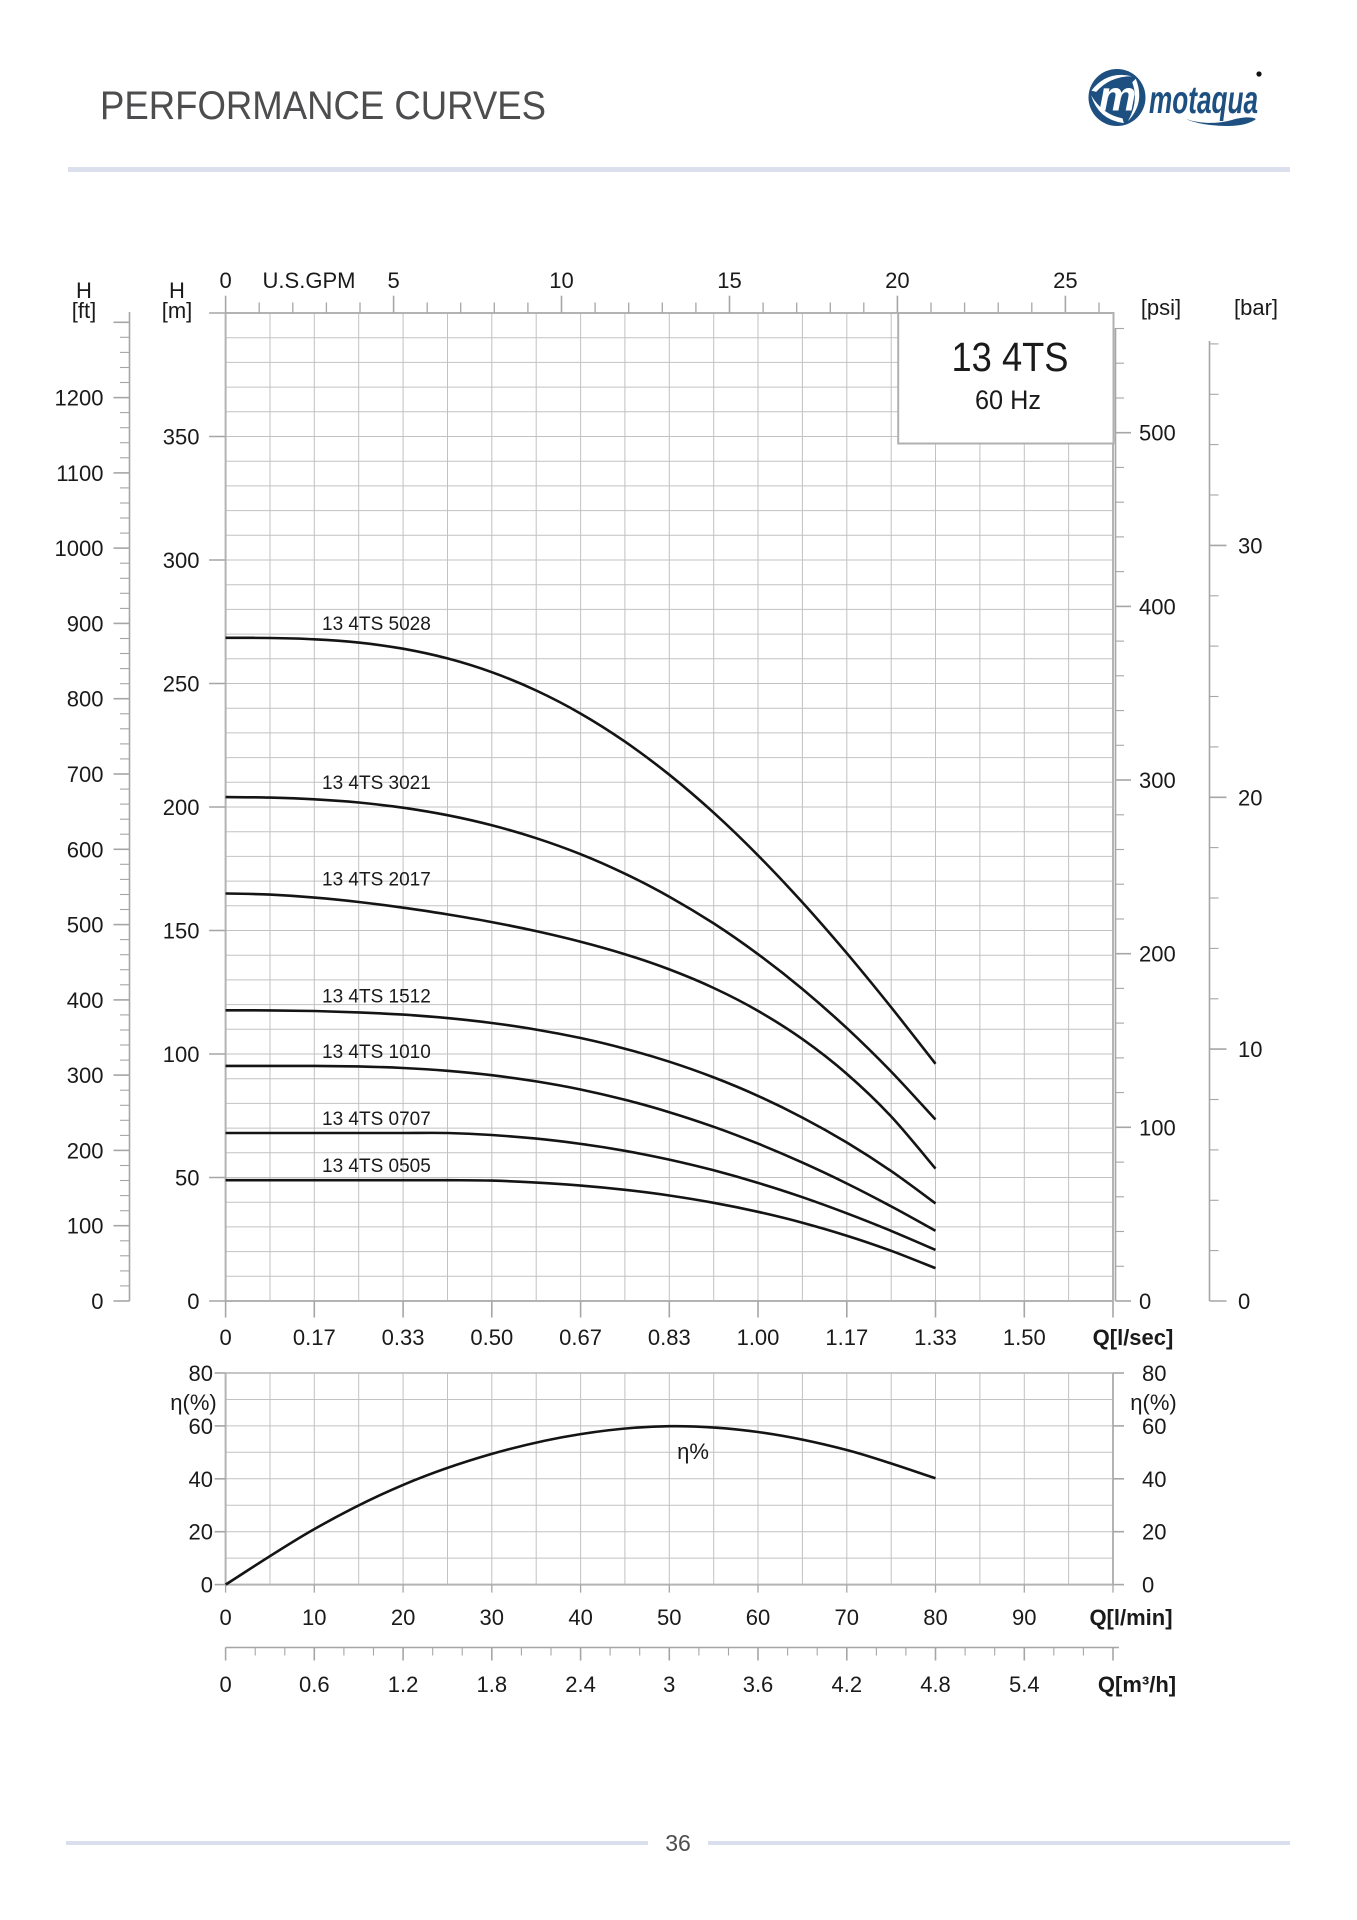 This screenshot has height=1920, width=1357. I want to click on svg-text: 0.17, so click(314, 1337).